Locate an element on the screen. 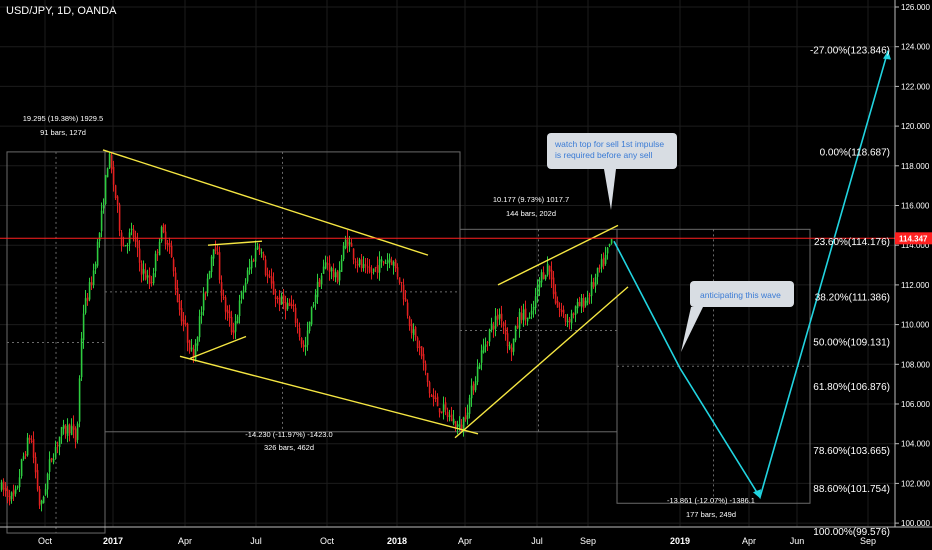 Image resolution: width=932 pixels, height=550 pixels. callout-box is located at coordinates (612, 151).